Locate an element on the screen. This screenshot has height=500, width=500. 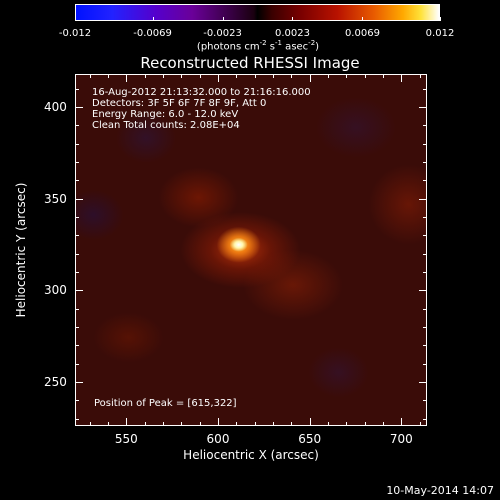
info-detectors: Detectors: 3F 5F 6F 7F 8F 9F, Att 0 is located at coordinates (179, 103).